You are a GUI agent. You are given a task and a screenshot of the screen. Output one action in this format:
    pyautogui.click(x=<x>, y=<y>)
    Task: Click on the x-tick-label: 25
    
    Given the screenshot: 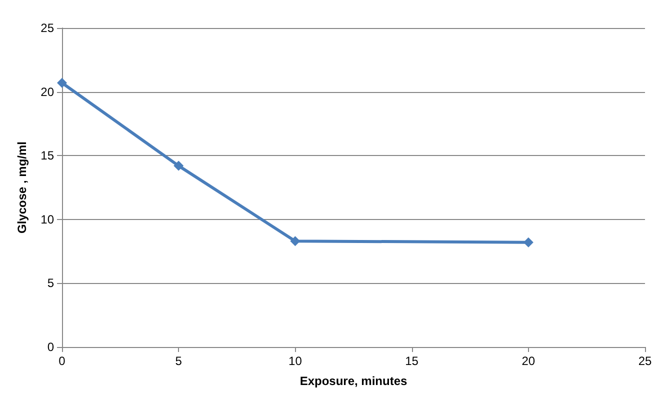 What is the action you would take?
    pyautogui.click(x=645, y=361)
    